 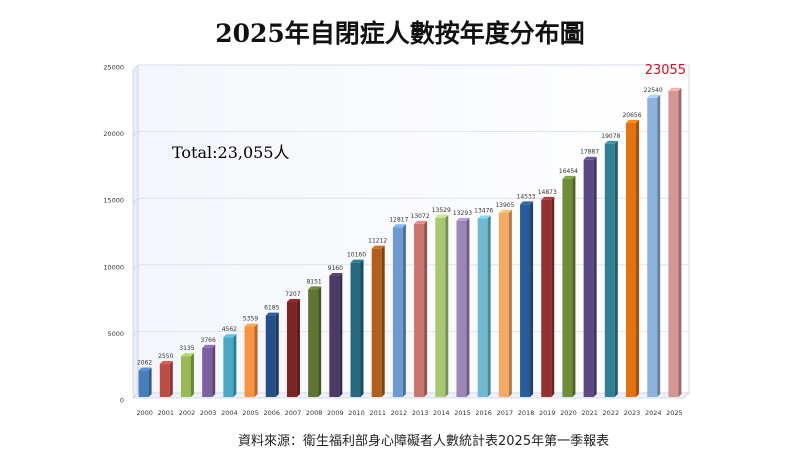 I want to click on y-tick-label: 20000, so click(x=113, y=134).